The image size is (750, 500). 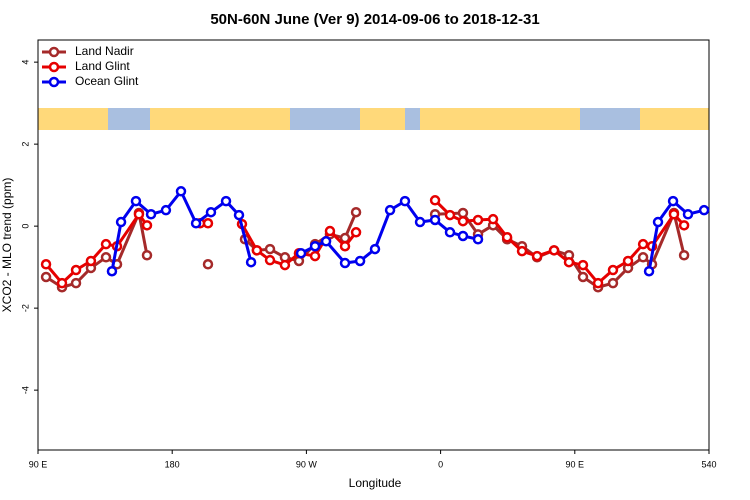 What do you see at coordinates (102, 66) in the screenshot?
I see `legend-label: Land Glint` at bounding box center [102, 66].